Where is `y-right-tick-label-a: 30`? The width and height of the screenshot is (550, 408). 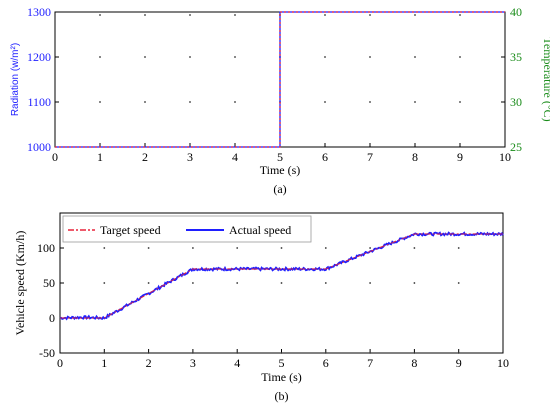 y-right-tick-label-a: 30 is located at coordinates (516, 102).